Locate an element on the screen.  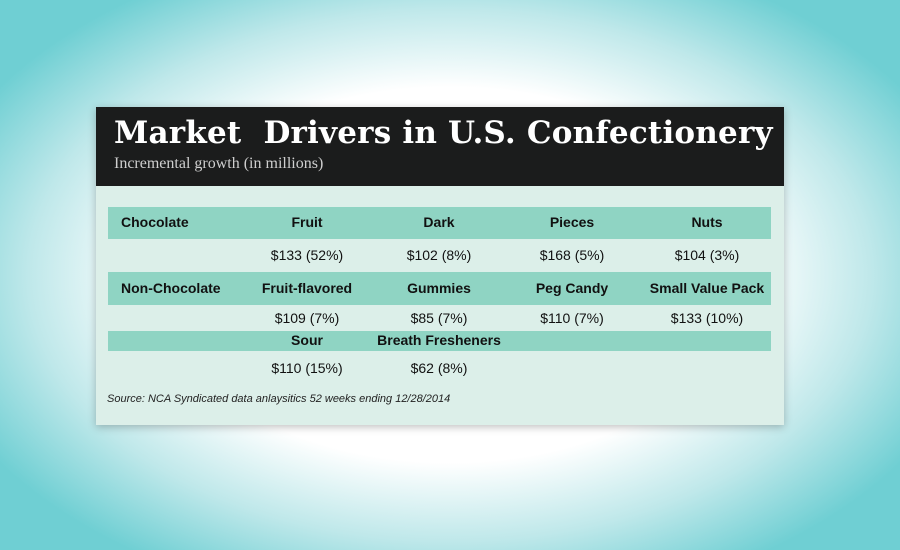
value-cell: $104 (3%) is located at coordinates (707, 255).